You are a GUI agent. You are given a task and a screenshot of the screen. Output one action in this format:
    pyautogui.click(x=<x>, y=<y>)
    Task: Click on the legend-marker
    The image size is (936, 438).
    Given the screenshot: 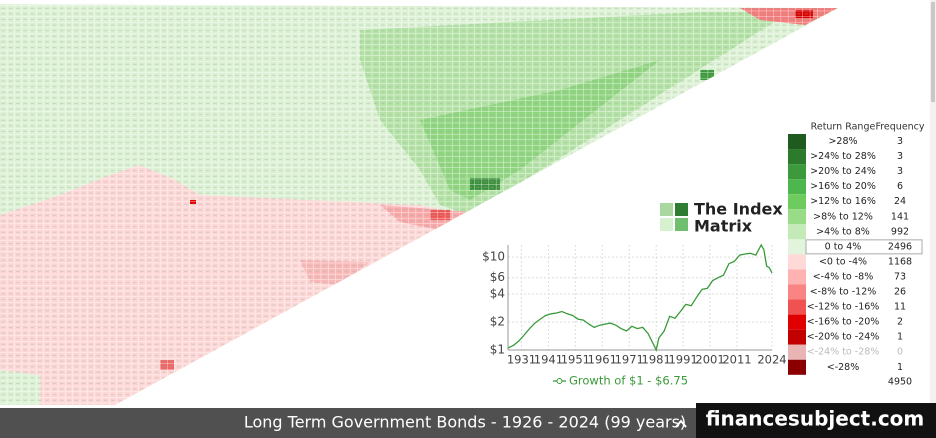 What is the action you would take?
    pyautogui.click(x=559, y=381)
    